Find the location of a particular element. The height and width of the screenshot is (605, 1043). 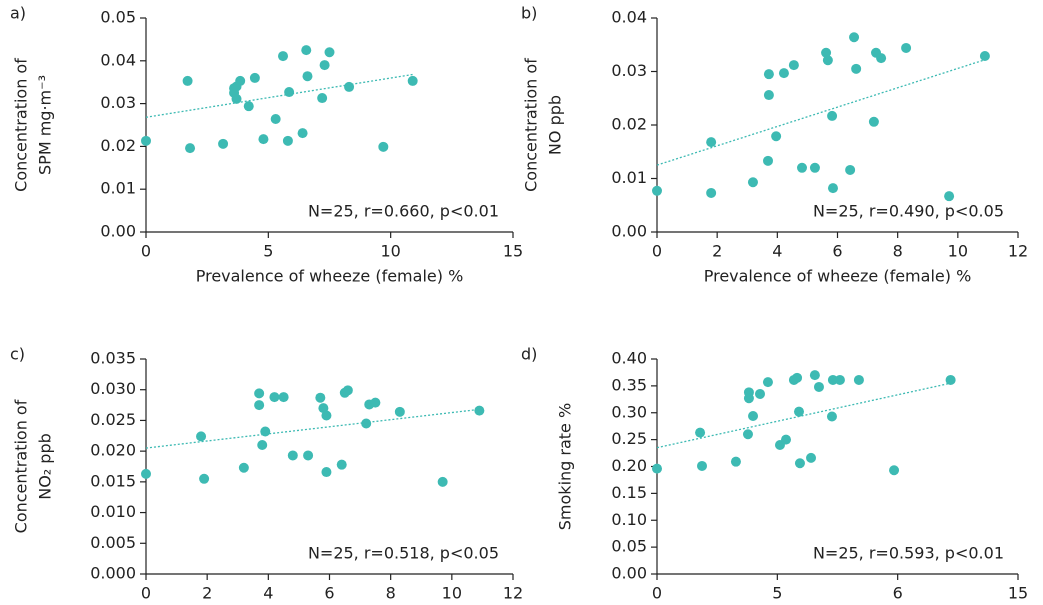

x-tick-label: 2 is located at coordinates (207, 593).